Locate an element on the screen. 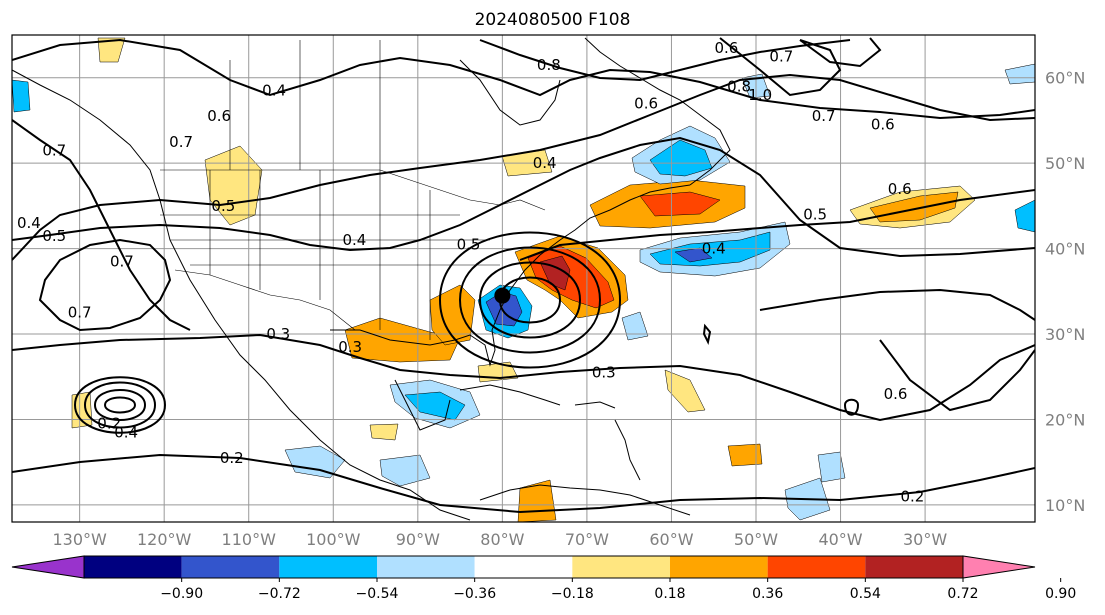 The image size is (1105, 615). negative-anomaly-central-america is located at coordinates (315, 462).